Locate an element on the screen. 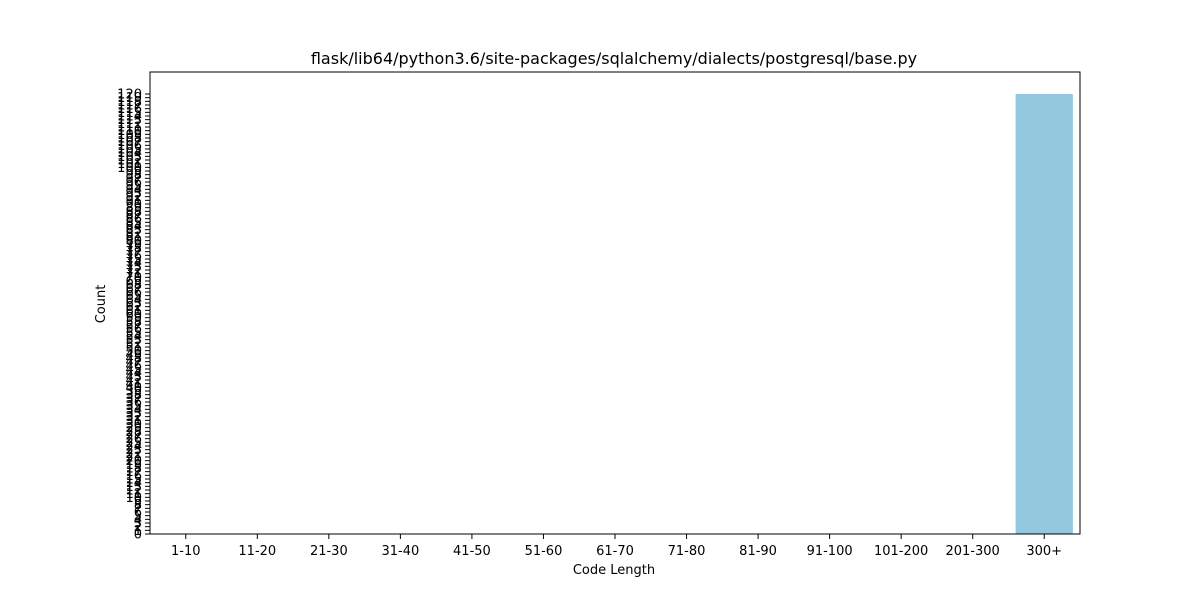  y-tick-label: 11 is located at coordinates (133, 494).